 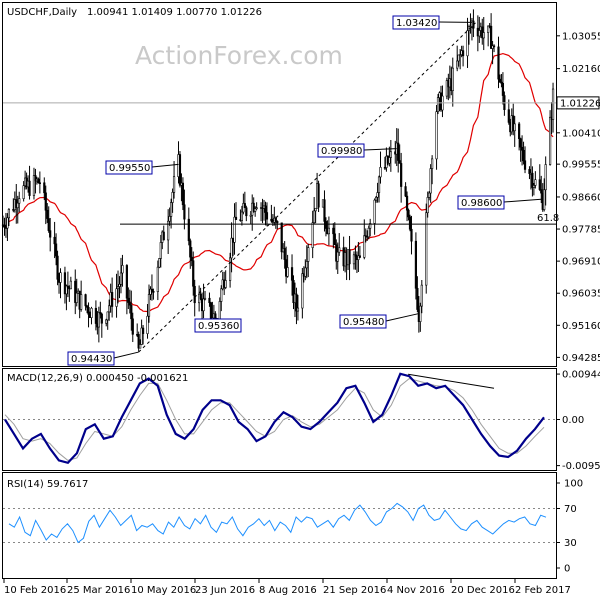 I want to click on price-y-tick-label: 0.97785, so click(x=581, y=230).